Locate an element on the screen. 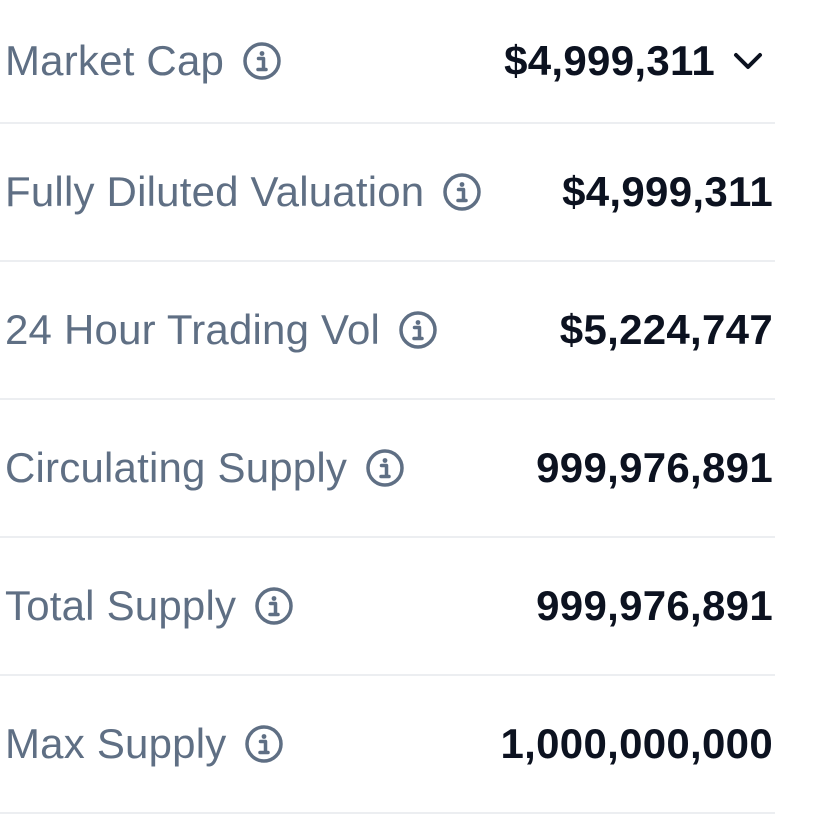  stat-label-group: Market Cap is located at coordinates (141, 61).